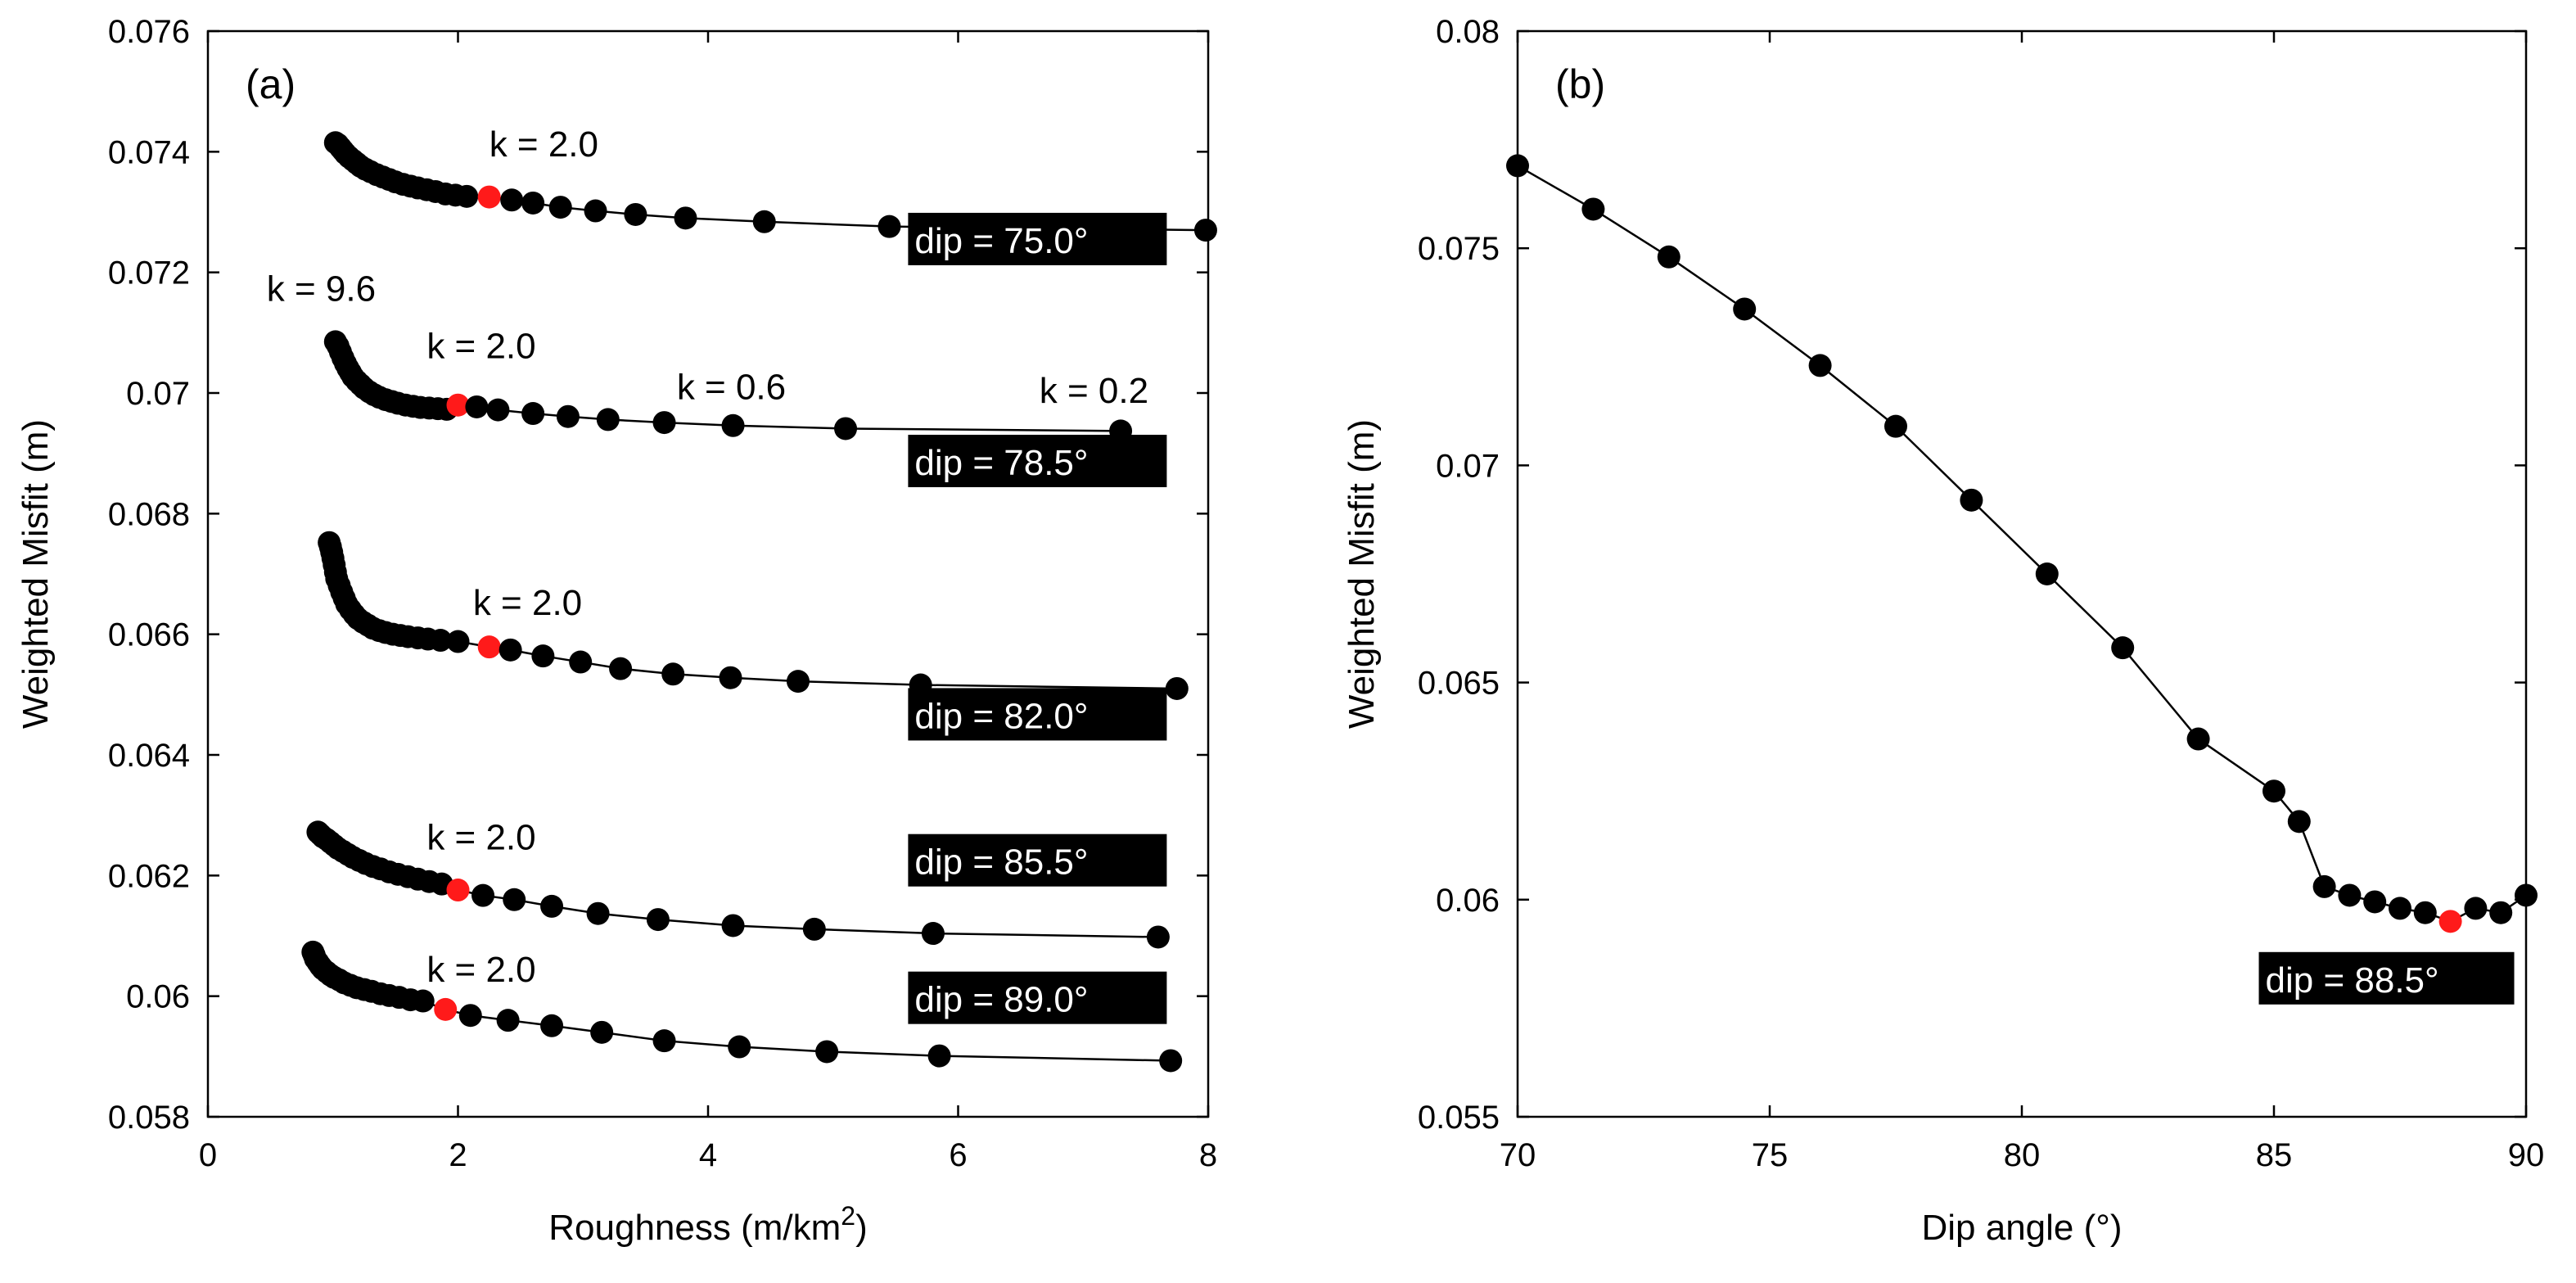 The image size is (2576, 1283). I want to click on k-annotation: k = 0.6, so click(731, 387).